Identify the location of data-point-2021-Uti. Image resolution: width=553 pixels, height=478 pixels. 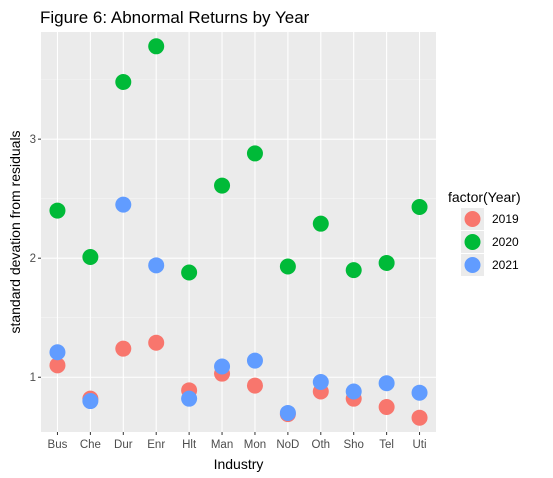
(419, 392).